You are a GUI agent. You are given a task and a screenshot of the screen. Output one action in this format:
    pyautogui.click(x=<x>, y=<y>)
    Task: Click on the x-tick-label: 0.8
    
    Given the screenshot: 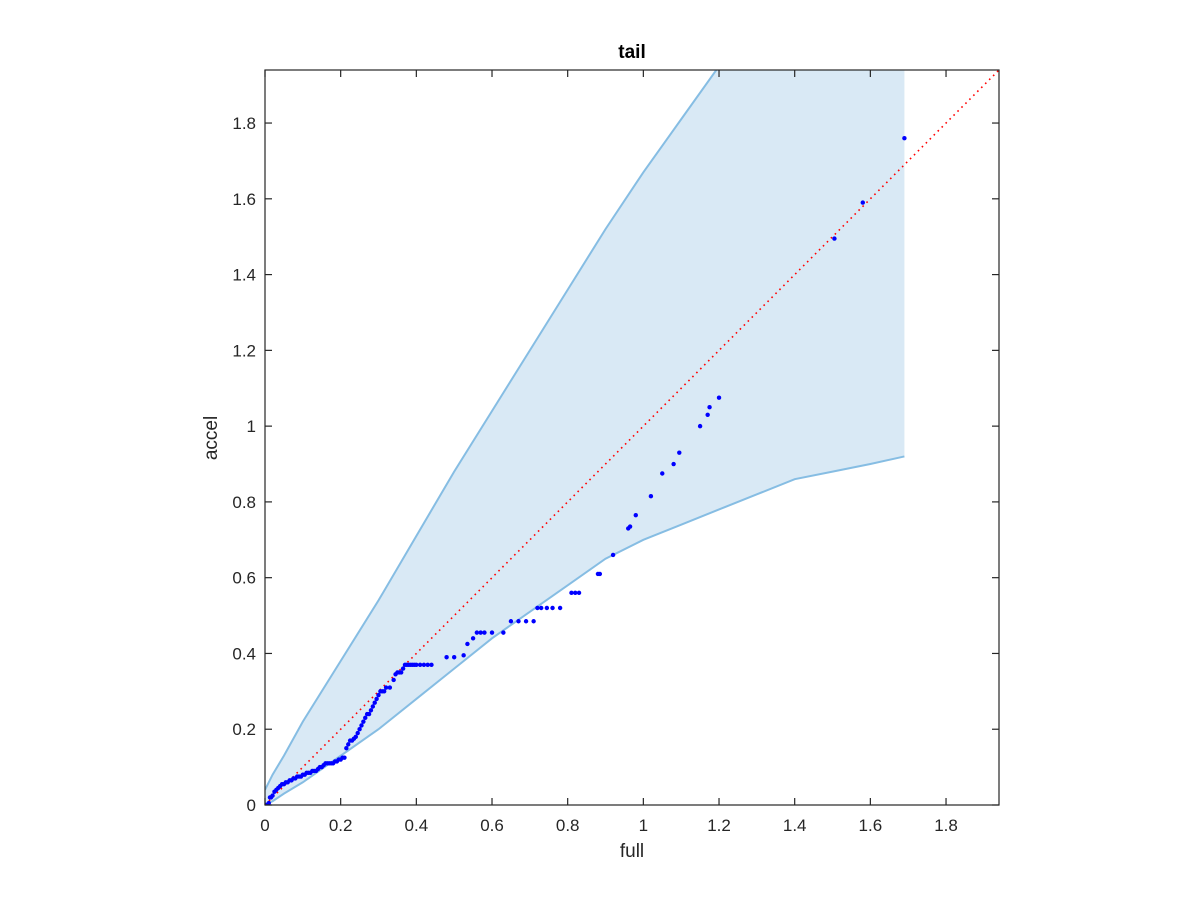 What is the action you would take?
    pyautogui.click(x=568, y=825)
    